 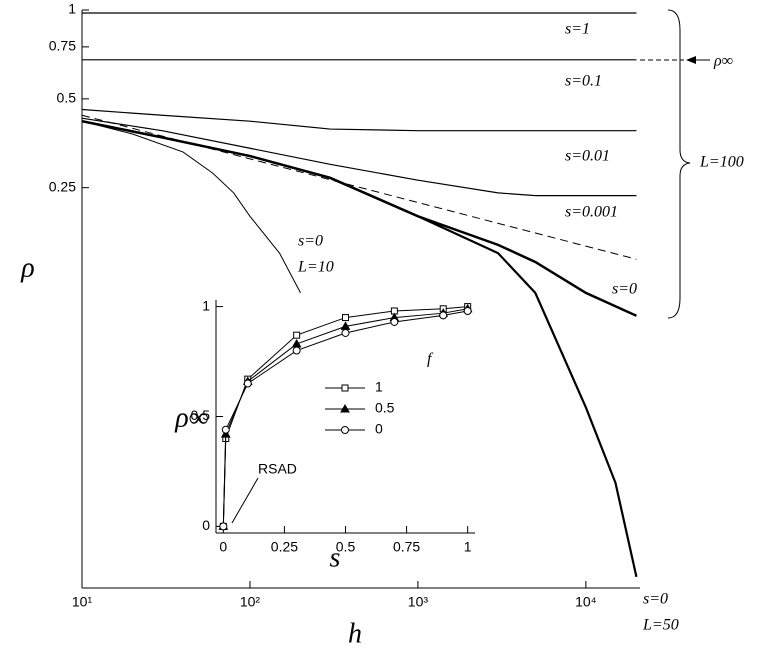 I want to click on x-tick-label: 10³, so click(x=418, y=602).